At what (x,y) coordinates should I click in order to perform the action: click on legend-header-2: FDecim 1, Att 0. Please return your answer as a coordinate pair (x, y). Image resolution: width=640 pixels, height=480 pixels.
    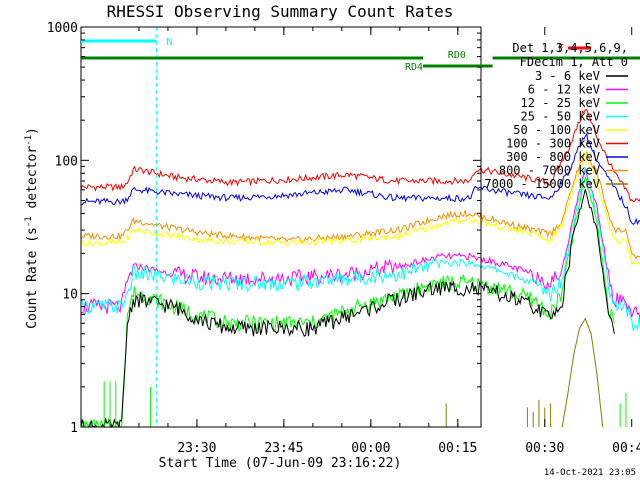
    Looking at the image, I should click on (574, 62).